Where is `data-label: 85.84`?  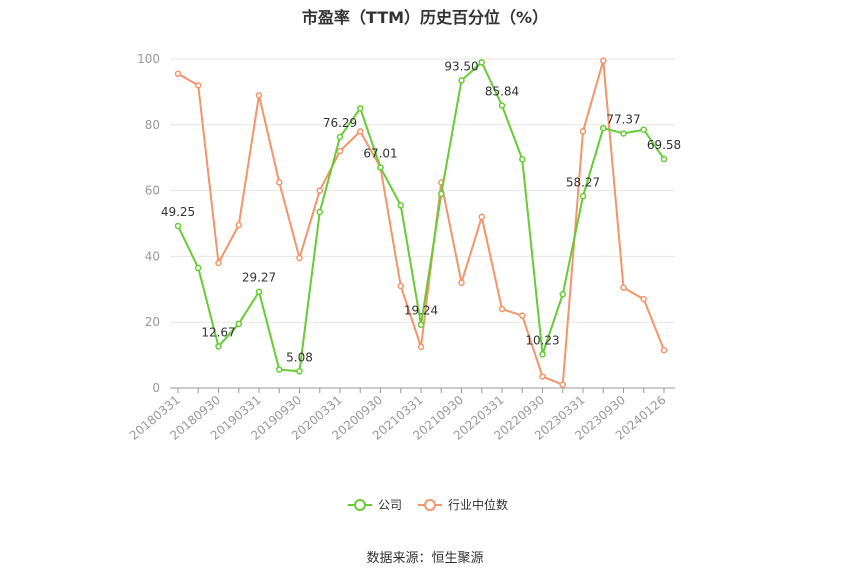 data-label: 85.84 is located at coordinates (502, 92).